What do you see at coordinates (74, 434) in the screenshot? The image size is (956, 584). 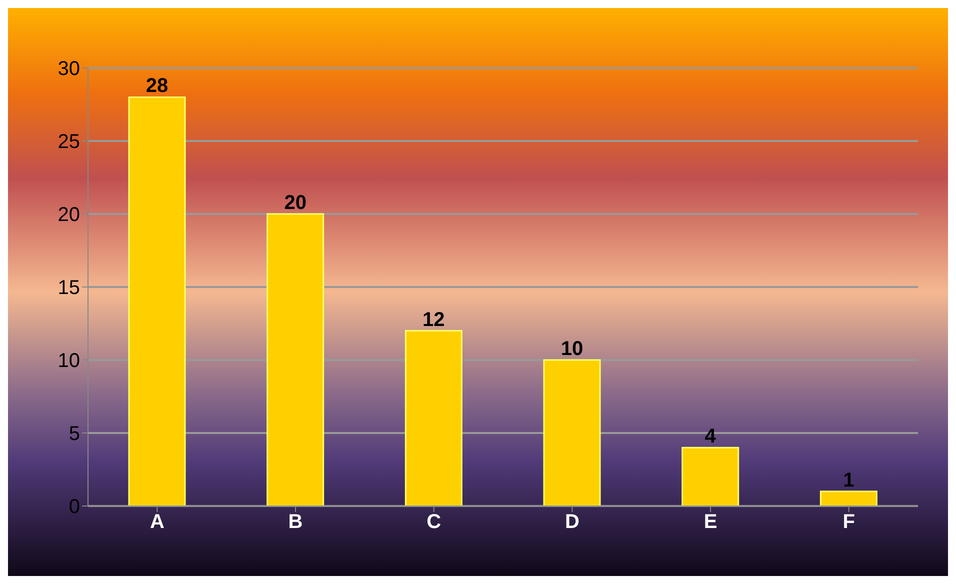 I see `y-tick-label: 5` at bounding box center [74, 434].